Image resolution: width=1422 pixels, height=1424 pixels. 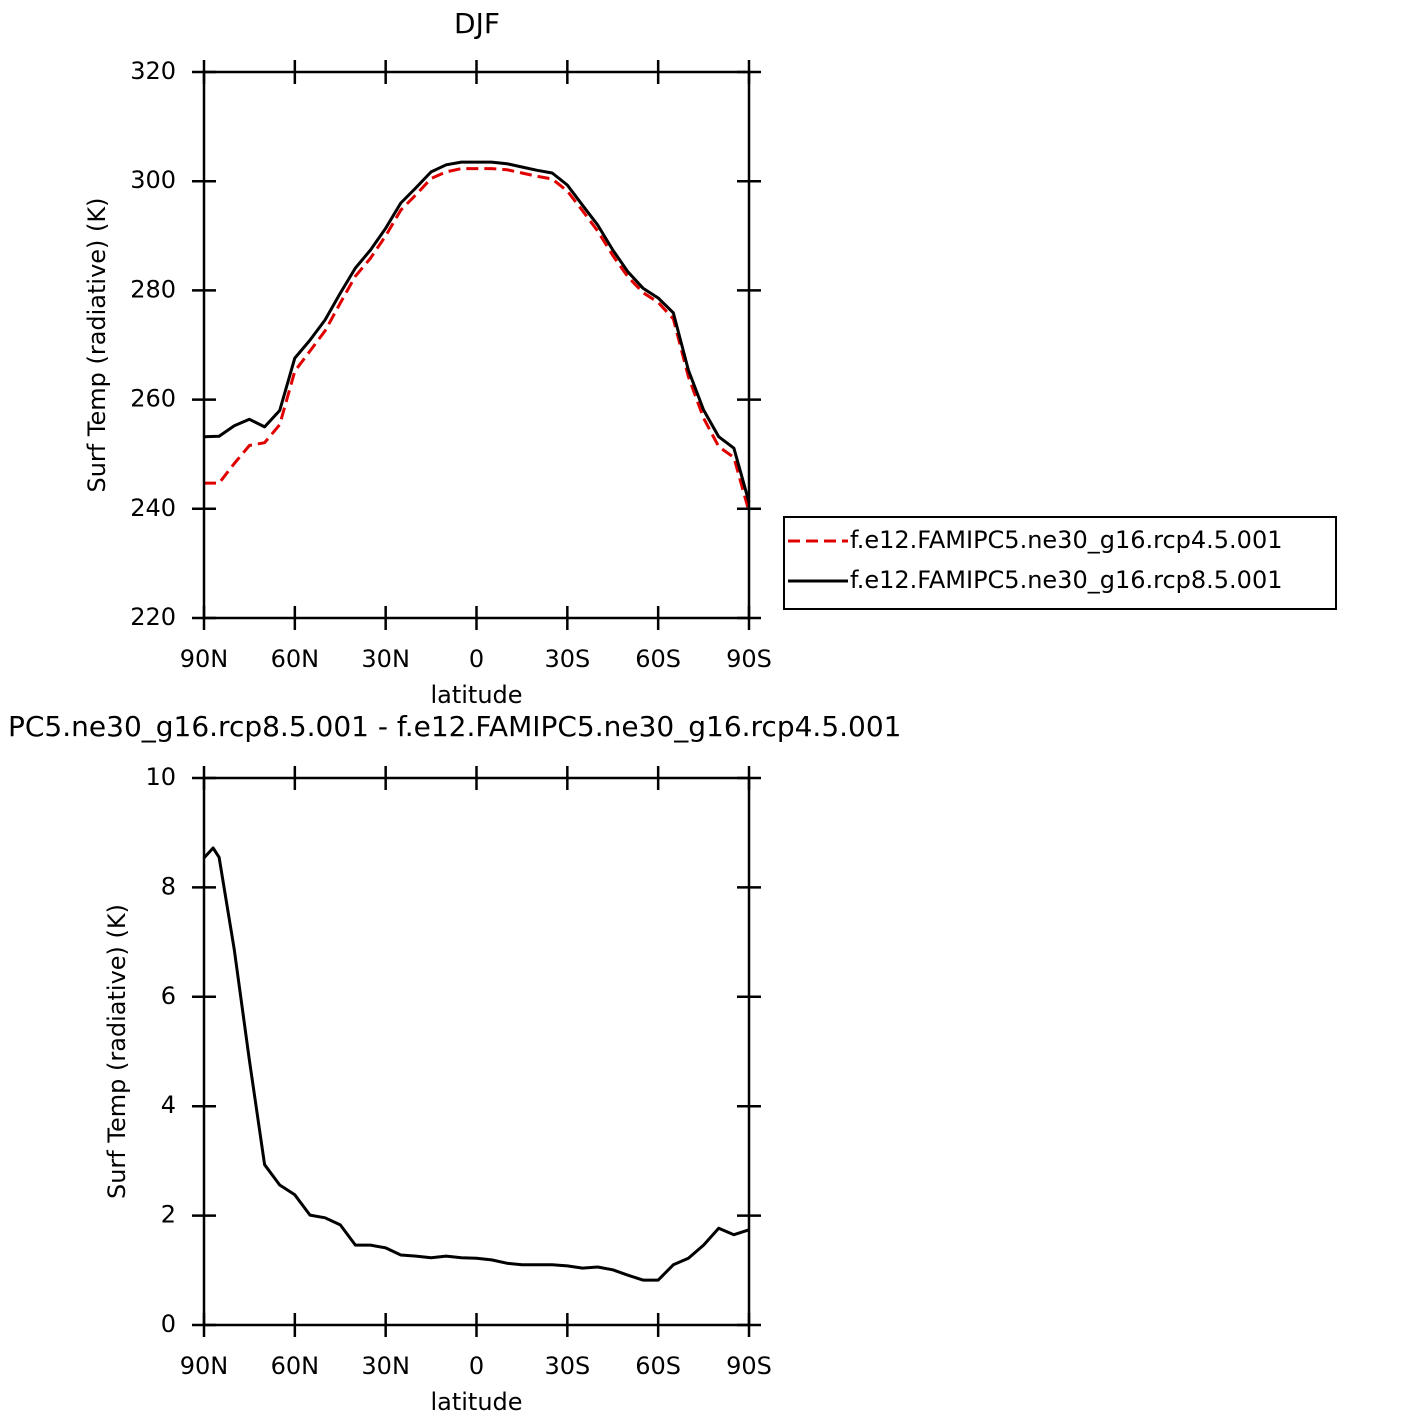 I want to click on y-tick-label: 2, so click(x=168, y=1215).